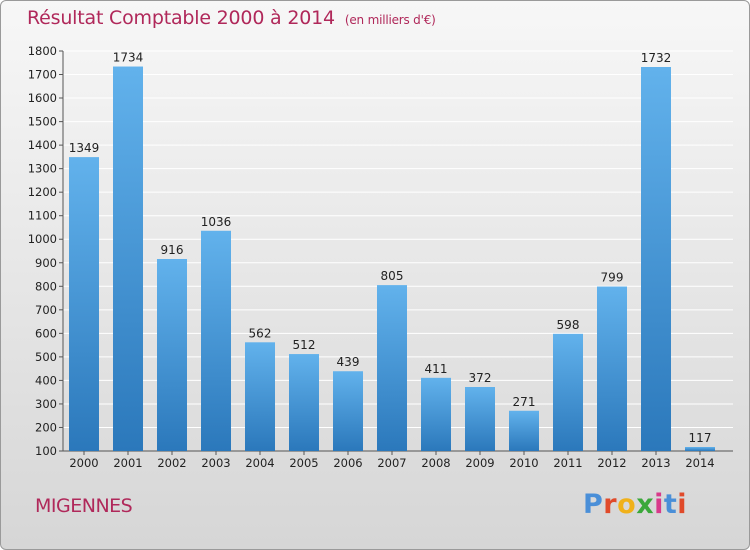 The height and width of the screenshot is (550, 750). Describe the element at coordinates (700, 449) in the screenshot. I see `bar-2014` at that location.